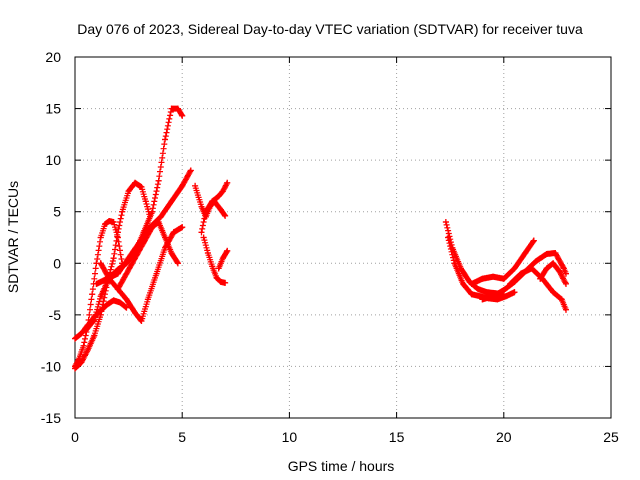  I want to click on y-tick-label: -15, so click(51, 418).